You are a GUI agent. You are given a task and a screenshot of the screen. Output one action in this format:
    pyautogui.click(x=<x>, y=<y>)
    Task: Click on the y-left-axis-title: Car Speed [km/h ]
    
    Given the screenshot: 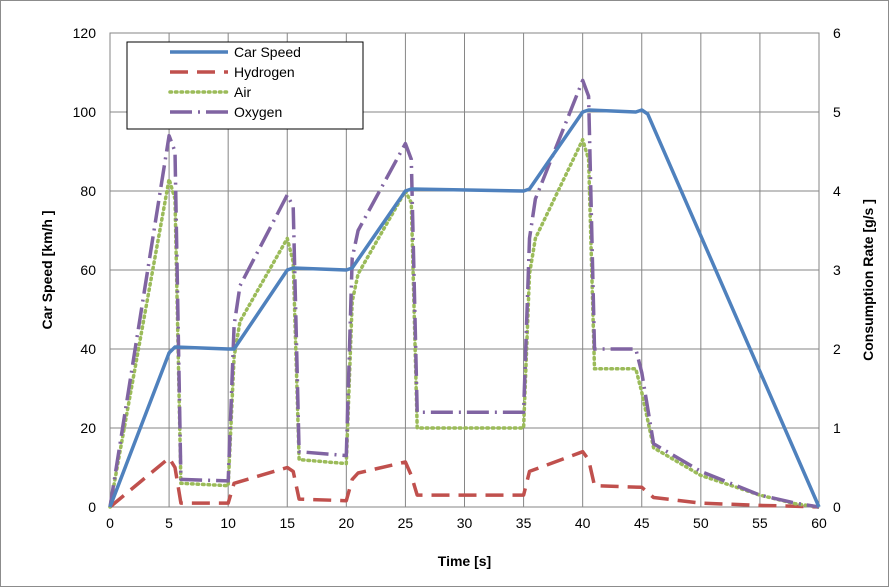 What is the action you would take?
    pyautogui.click(x=47, y=269)
    